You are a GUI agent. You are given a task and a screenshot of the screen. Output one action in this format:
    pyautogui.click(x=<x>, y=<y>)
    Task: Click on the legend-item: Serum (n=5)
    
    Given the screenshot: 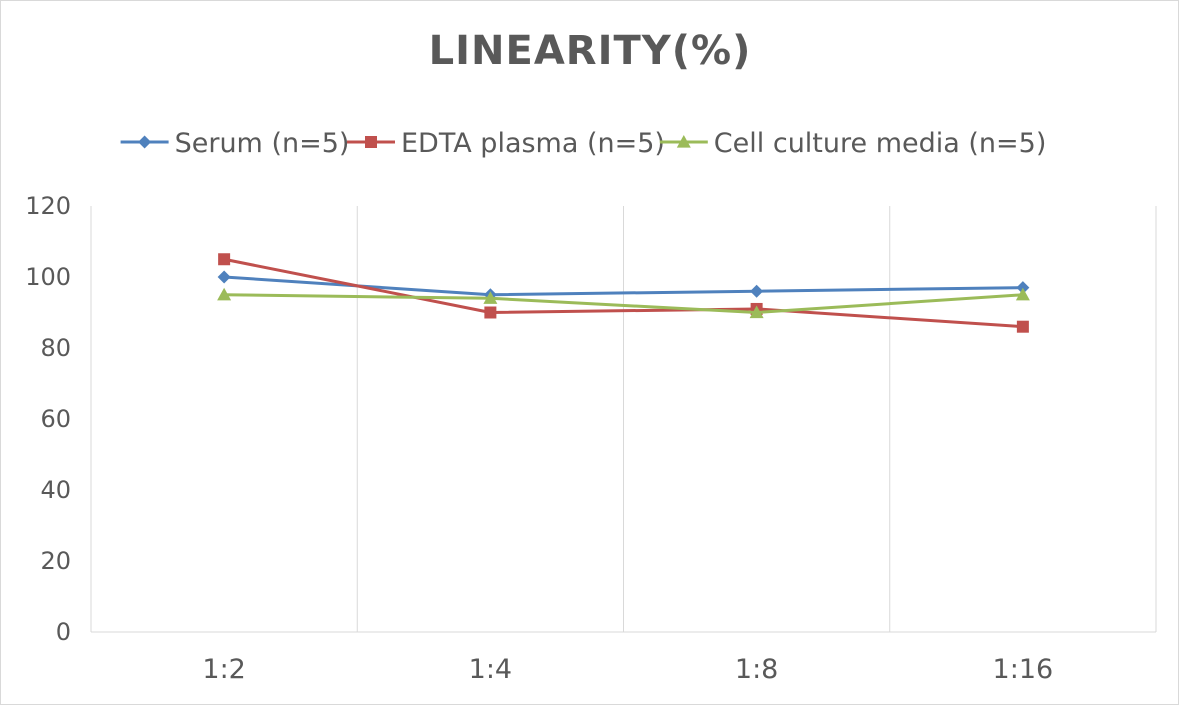 What is the action you would take?
    pyautogui.click(x=235, y=143)
    